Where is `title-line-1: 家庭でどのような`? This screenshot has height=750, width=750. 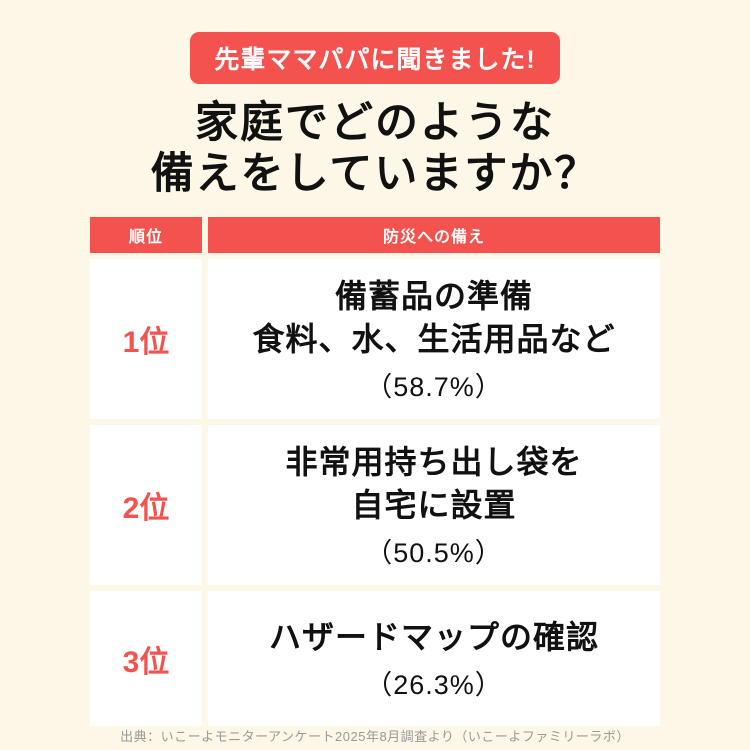
title-line-1: 家庭でどのような is located at coordinates (375, 123).